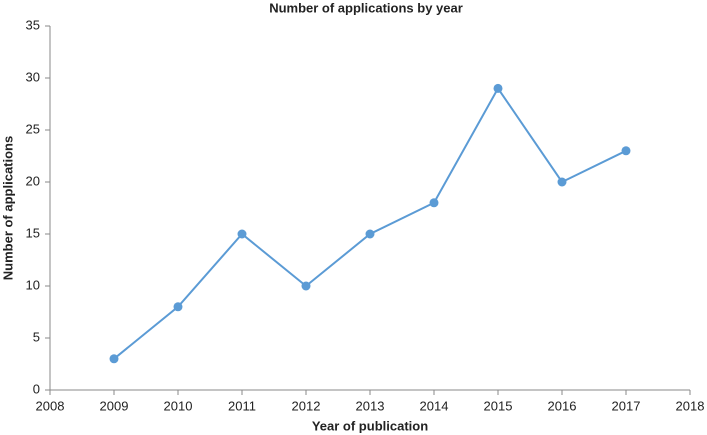  Describe the element at coordinates (242, 405) in the screenshot. I see `x-tick-label: 2011` at that location.